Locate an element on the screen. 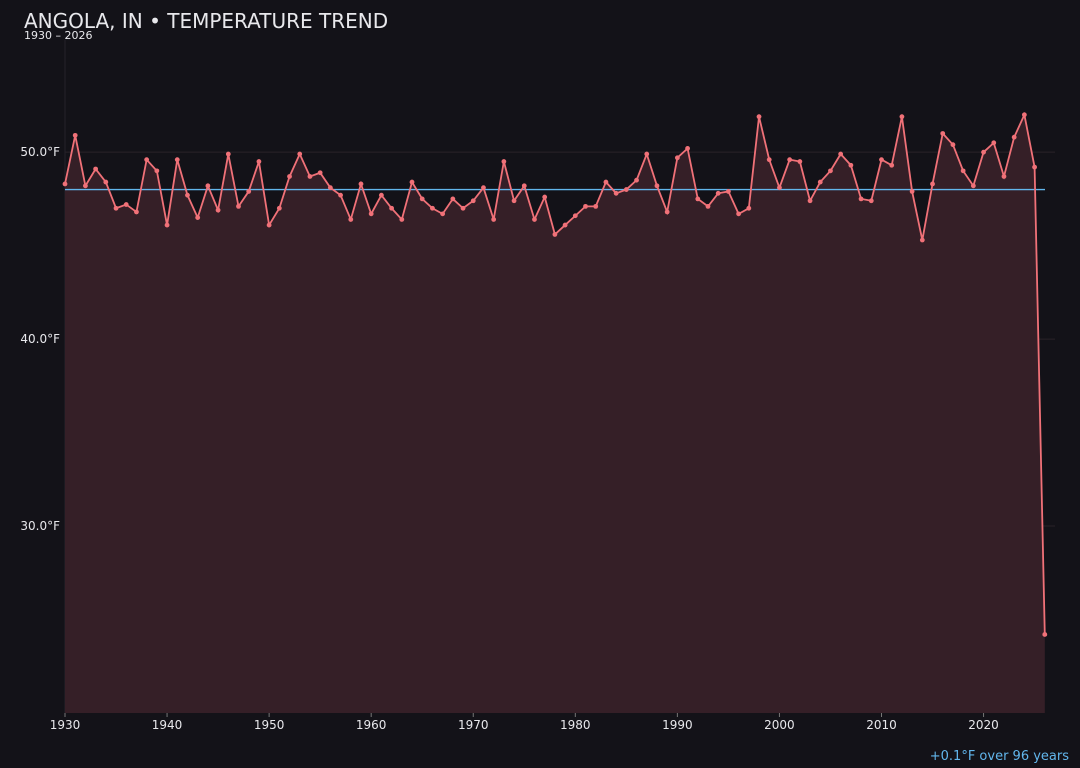  x-tick-label: 1960 is located at coordinates (371, 725).